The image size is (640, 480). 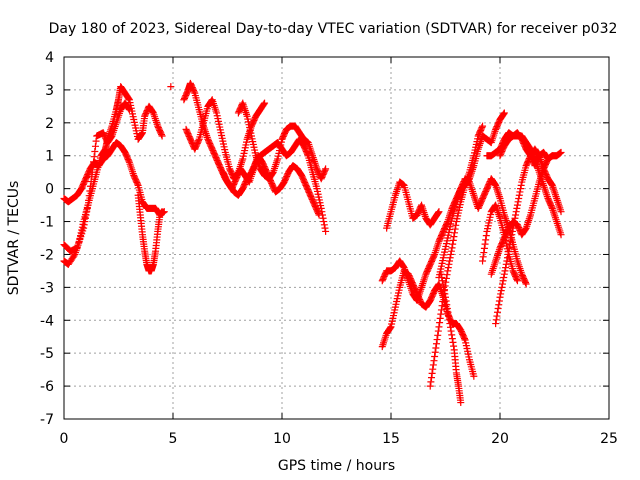 I want to click on y-axis-label: SDTVAR / TECUs, so click(x=14, y=238).